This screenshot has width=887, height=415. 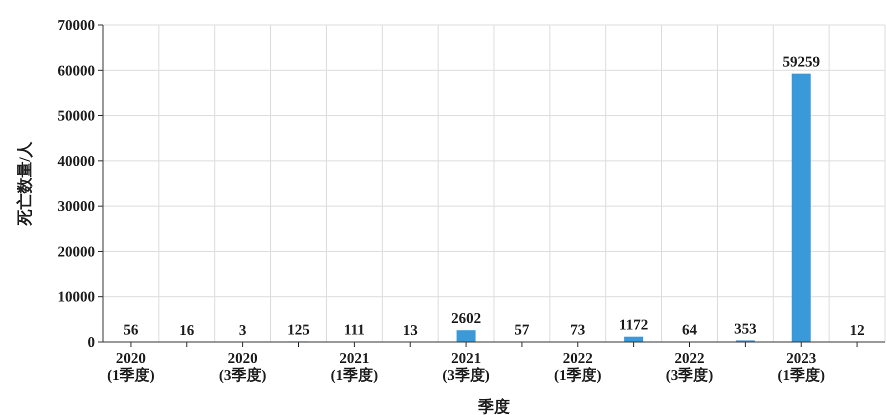 What do you see at coordinates (298, 330) in the screenshot?
I see `data-label: 125` at bounding box center [298, 330].